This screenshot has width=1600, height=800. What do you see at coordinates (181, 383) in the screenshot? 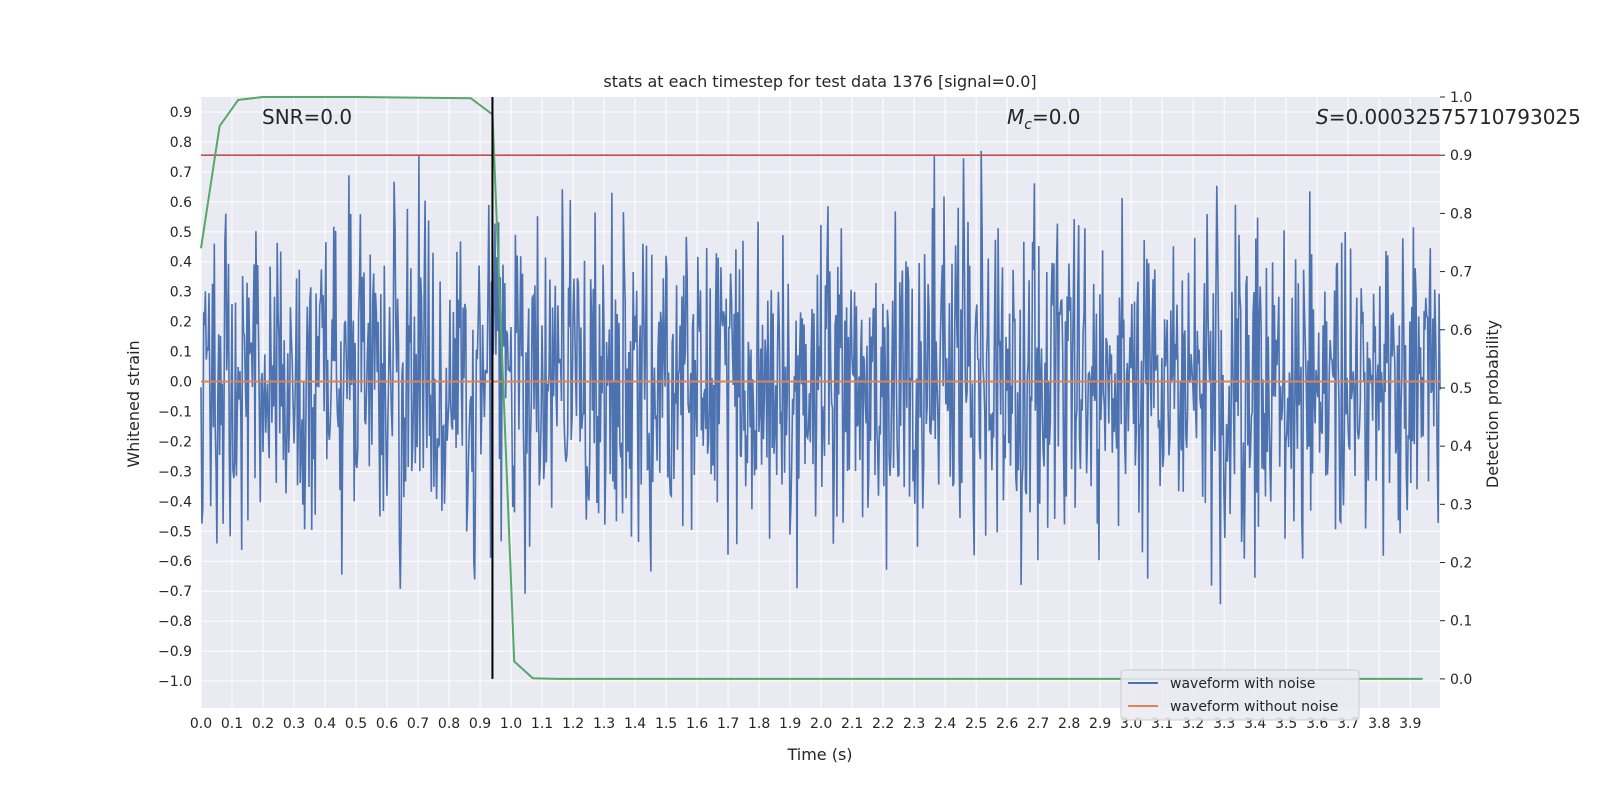
I see `y-tick-label: 0.0` at bounding box center [181, 383].